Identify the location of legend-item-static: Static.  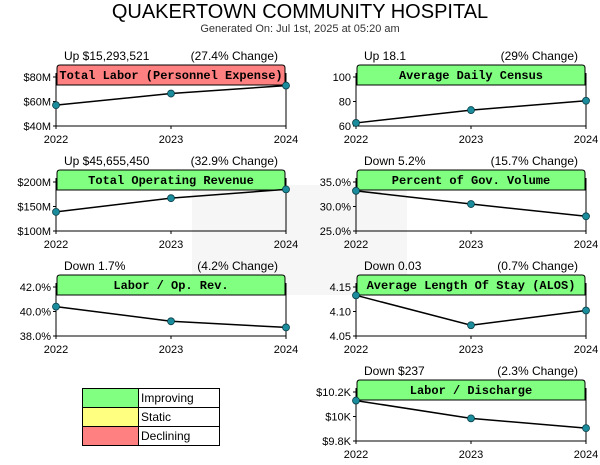
(151, 417).